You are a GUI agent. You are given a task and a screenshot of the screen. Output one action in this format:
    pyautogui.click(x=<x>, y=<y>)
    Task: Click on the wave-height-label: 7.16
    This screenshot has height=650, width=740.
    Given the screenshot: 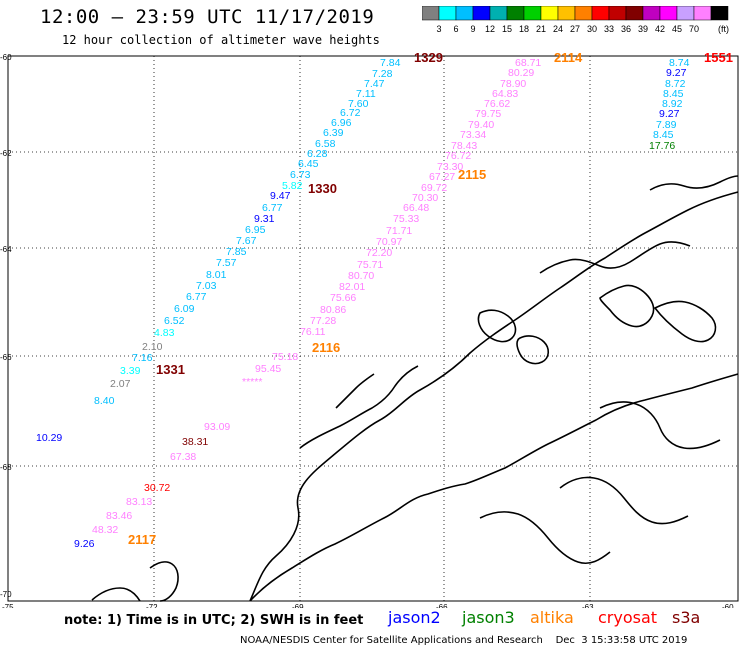 What is the action you would take?
    pyautogui.click(x=142, y=358)
    